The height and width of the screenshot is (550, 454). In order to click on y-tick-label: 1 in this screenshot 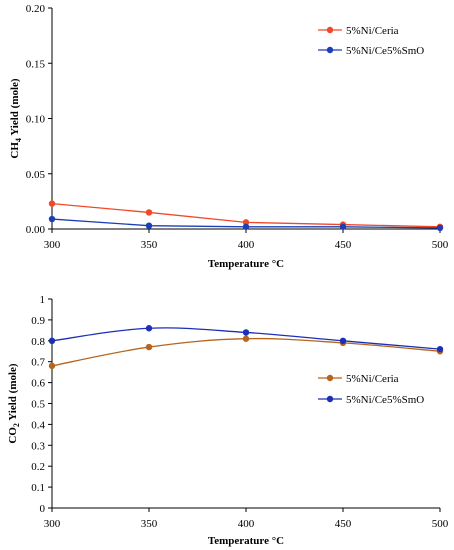, I will do `click(43, 300)`.